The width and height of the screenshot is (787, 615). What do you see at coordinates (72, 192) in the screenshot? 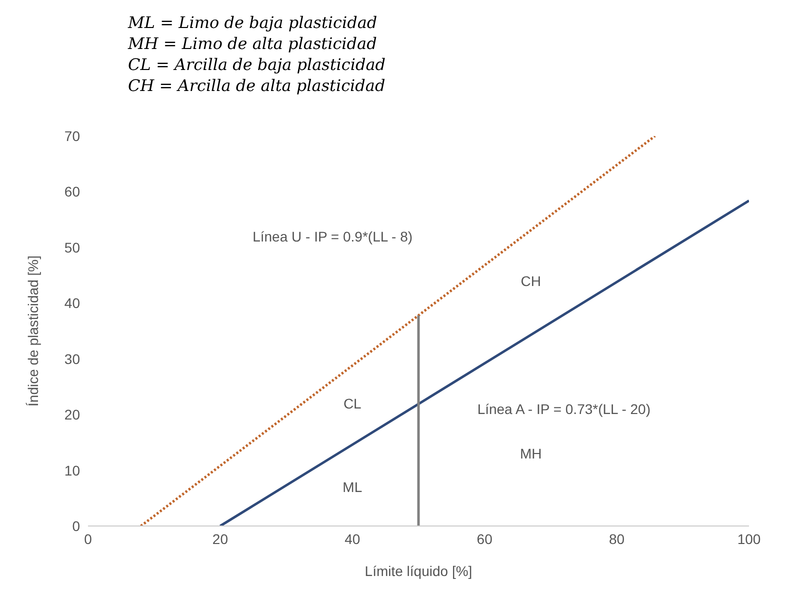
I see `y-tick-label: 60` at bounding box center [72, 192].